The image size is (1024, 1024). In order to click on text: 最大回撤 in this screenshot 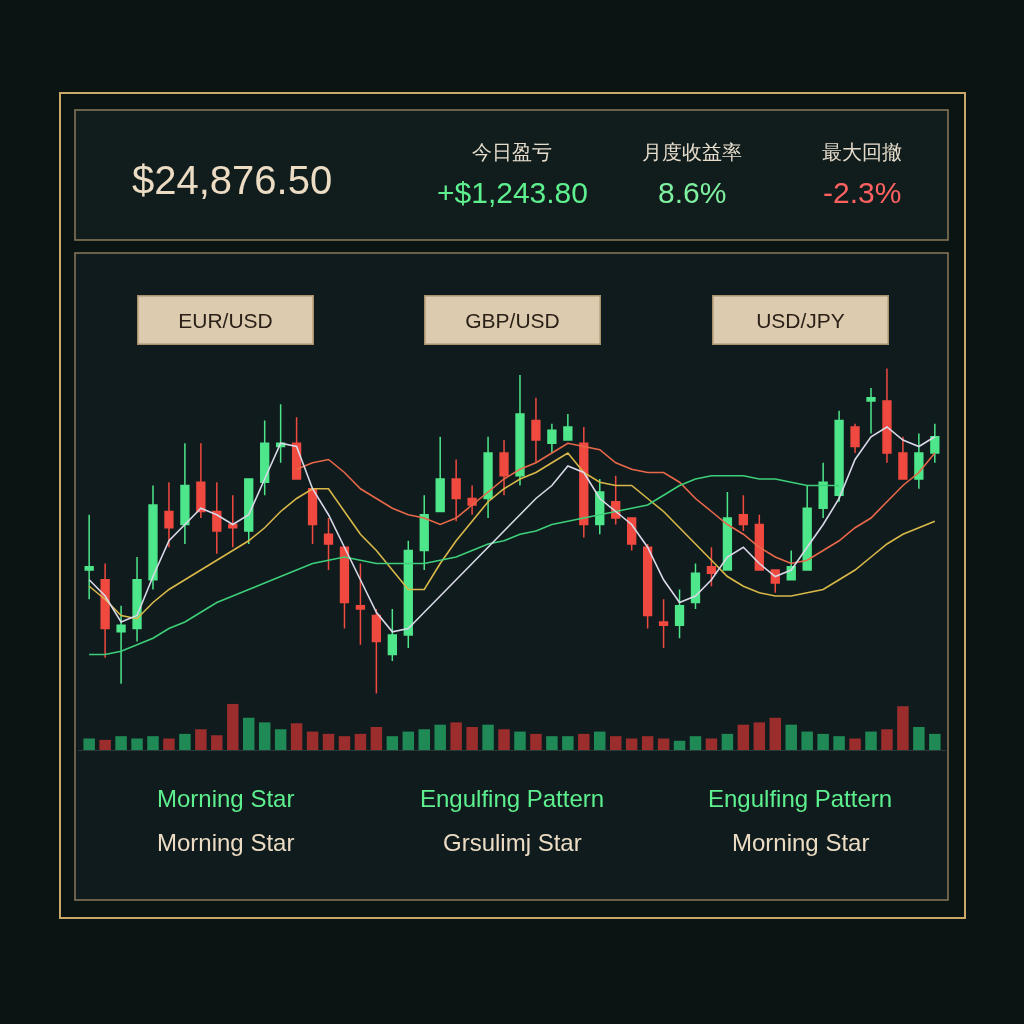, I will do `click(862, 152)`.